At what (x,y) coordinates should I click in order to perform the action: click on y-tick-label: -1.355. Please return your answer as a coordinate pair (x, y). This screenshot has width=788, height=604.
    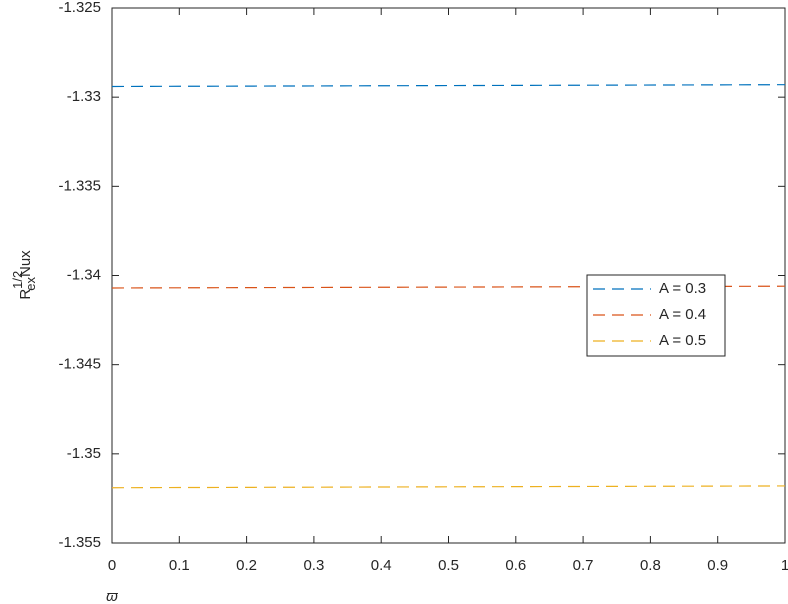
    Looking at the image, I should click on (79, 542).